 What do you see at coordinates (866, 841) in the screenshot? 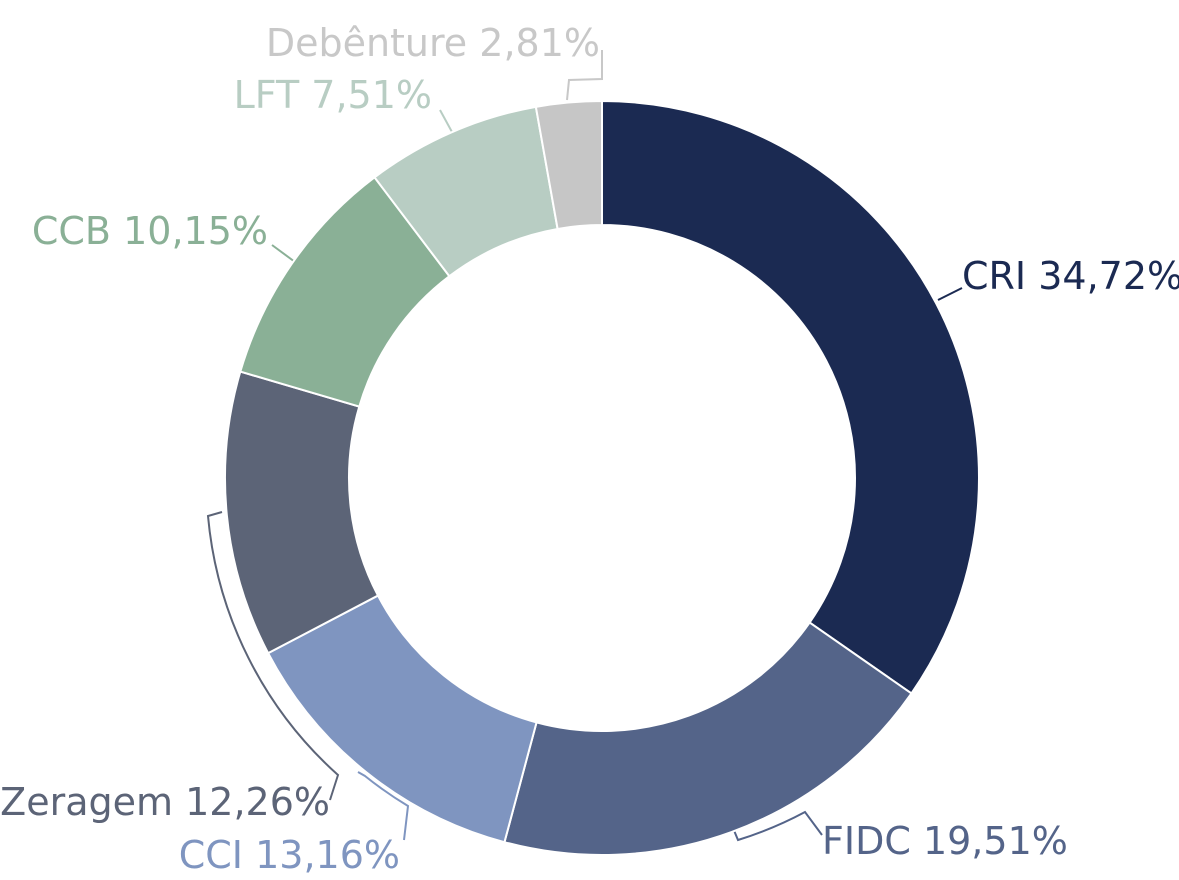
I see `category-name: FIDC` at bounding box center [866, 841].